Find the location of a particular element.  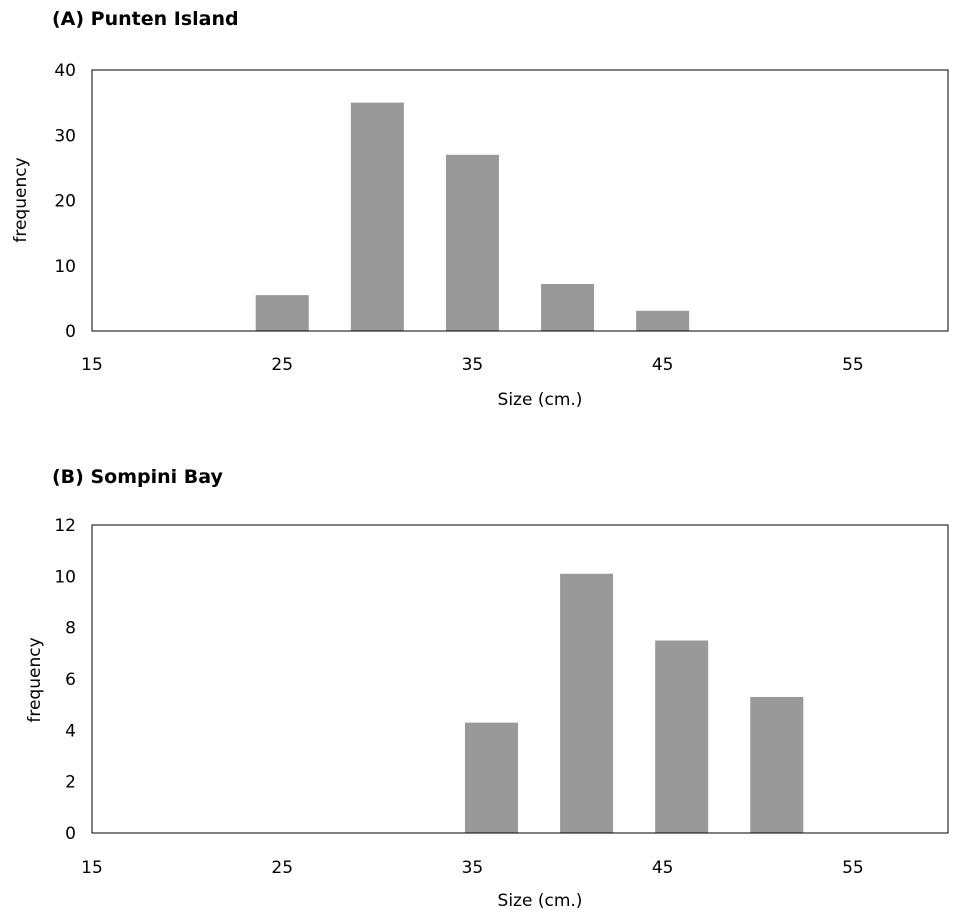

chart-a-x-axis-label: Size (cm.) is located at coordinates (540, 400).